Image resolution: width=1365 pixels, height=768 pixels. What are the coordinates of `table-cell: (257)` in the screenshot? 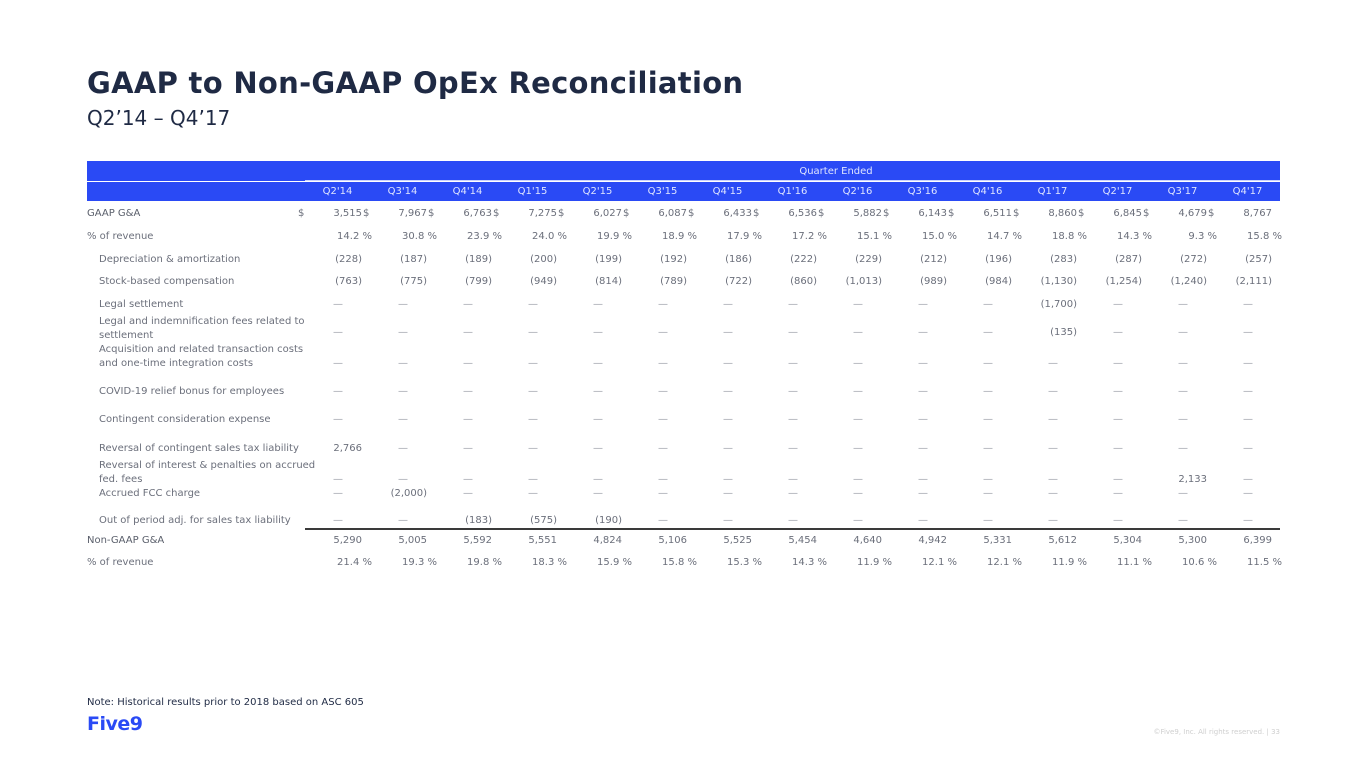 It's located at (1242, 260).